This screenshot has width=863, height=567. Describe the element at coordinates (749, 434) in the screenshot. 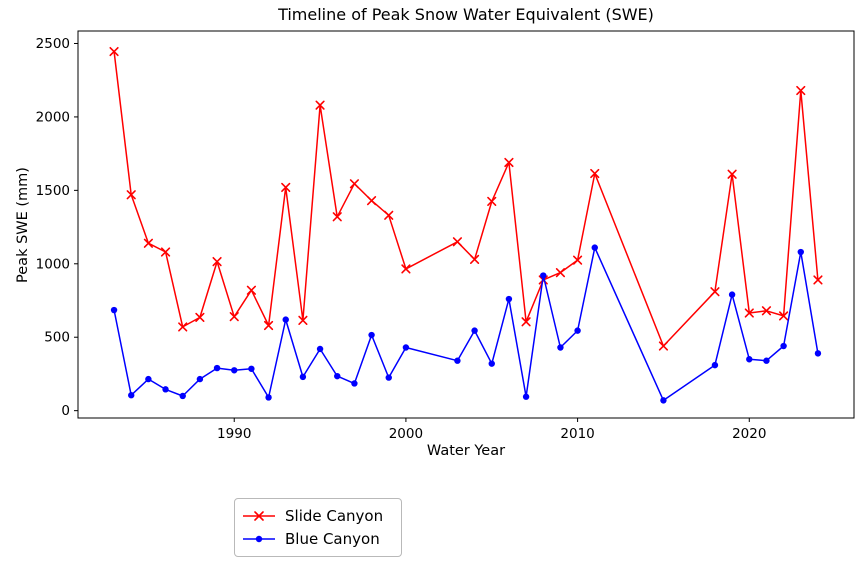

I see `x-tick-label: 2020` at that location.